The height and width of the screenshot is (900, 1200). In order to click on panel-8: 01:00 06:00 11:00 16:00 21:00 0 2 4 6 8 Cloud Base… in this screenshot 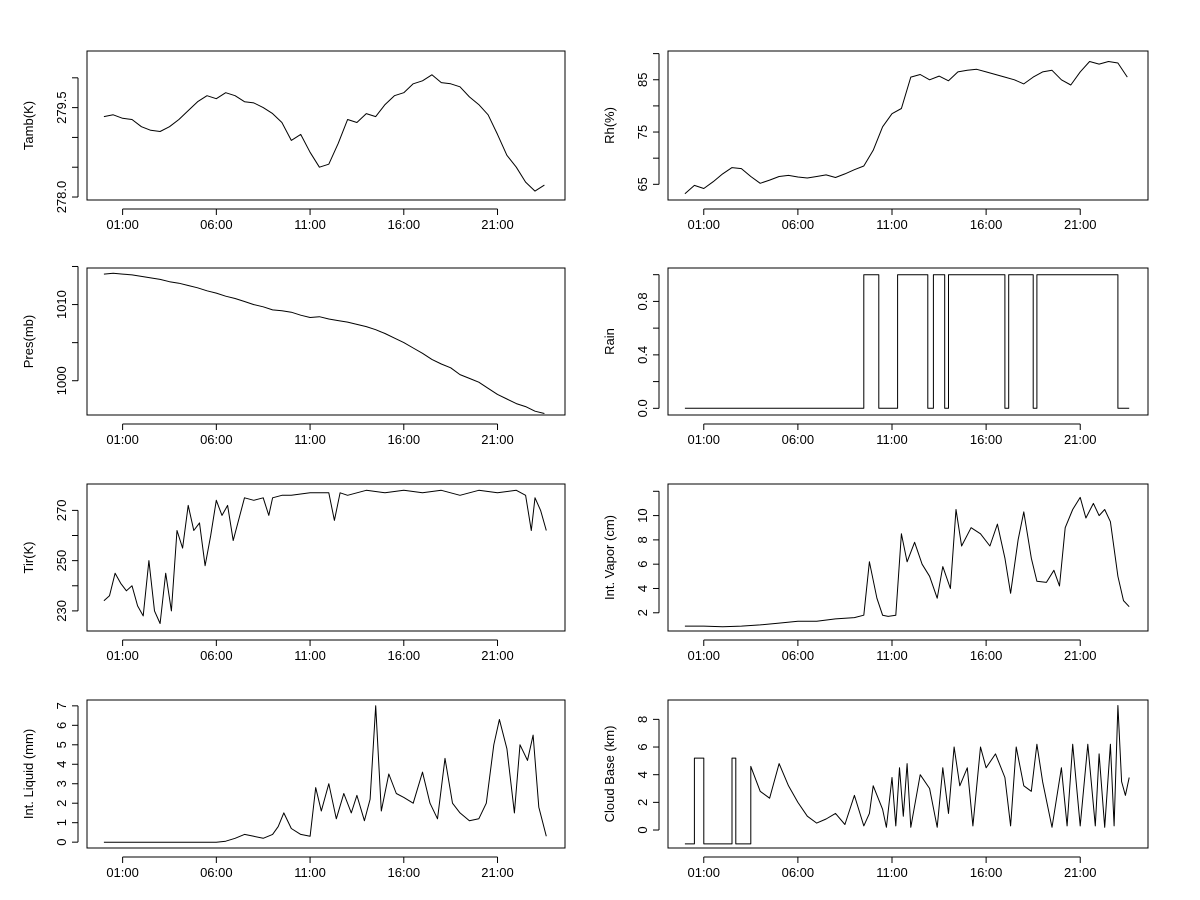, I will do `click(875, 789)`.